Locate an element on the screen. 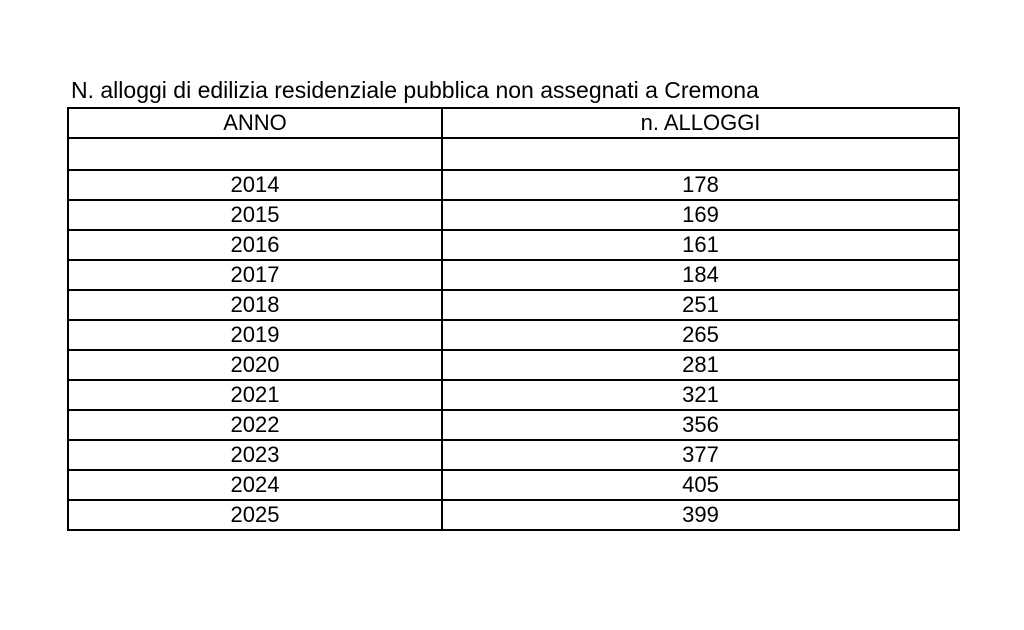 The image size is (1024, 630). table-row: 2017 184 is located at coordinates (513, 275).